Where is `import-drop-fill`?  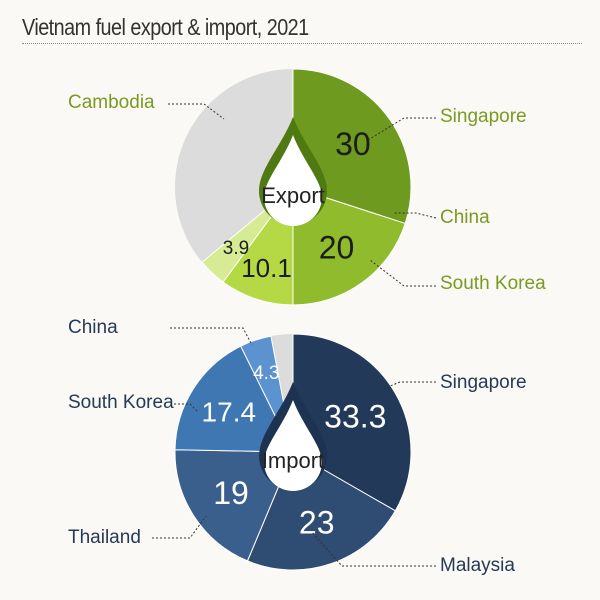
import-drop-fill is located at coordinates (293, 445).